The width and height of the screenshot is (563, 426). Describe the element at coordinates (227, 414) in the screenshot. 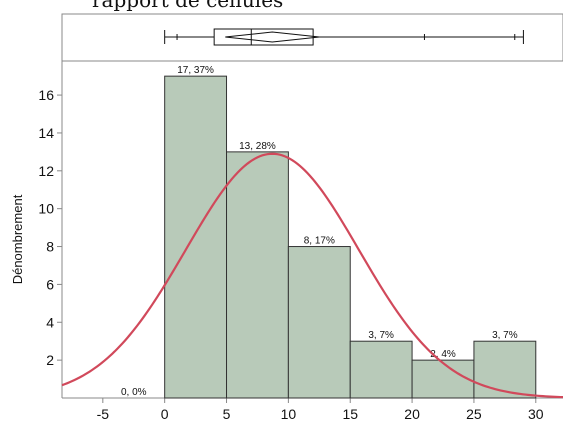

I see `x-tick-label: 5` at that location.